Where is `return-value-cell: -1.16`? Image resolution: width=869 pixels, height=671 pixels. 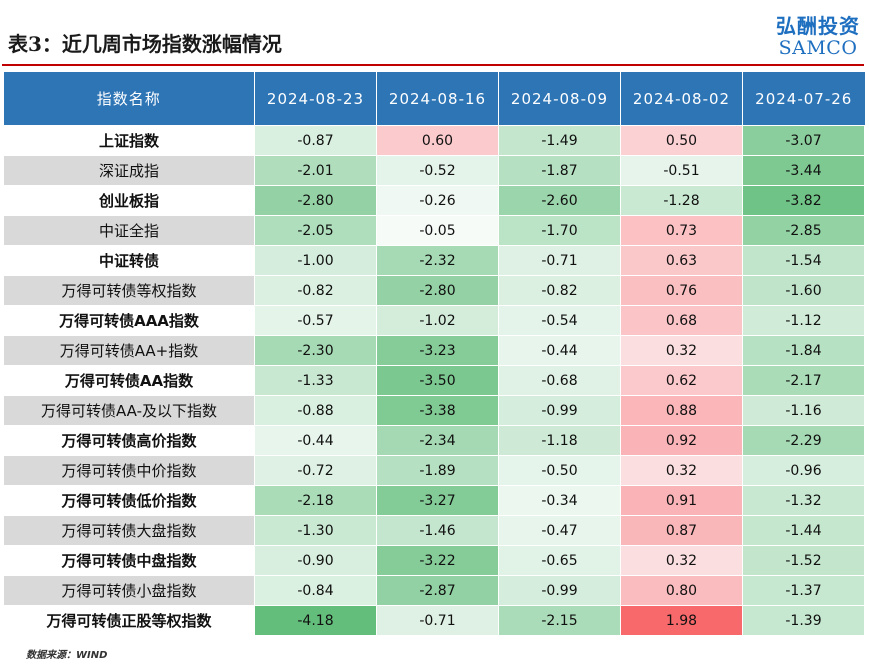
return-value-cell: -1.16 is located at coordinates (803, 410).